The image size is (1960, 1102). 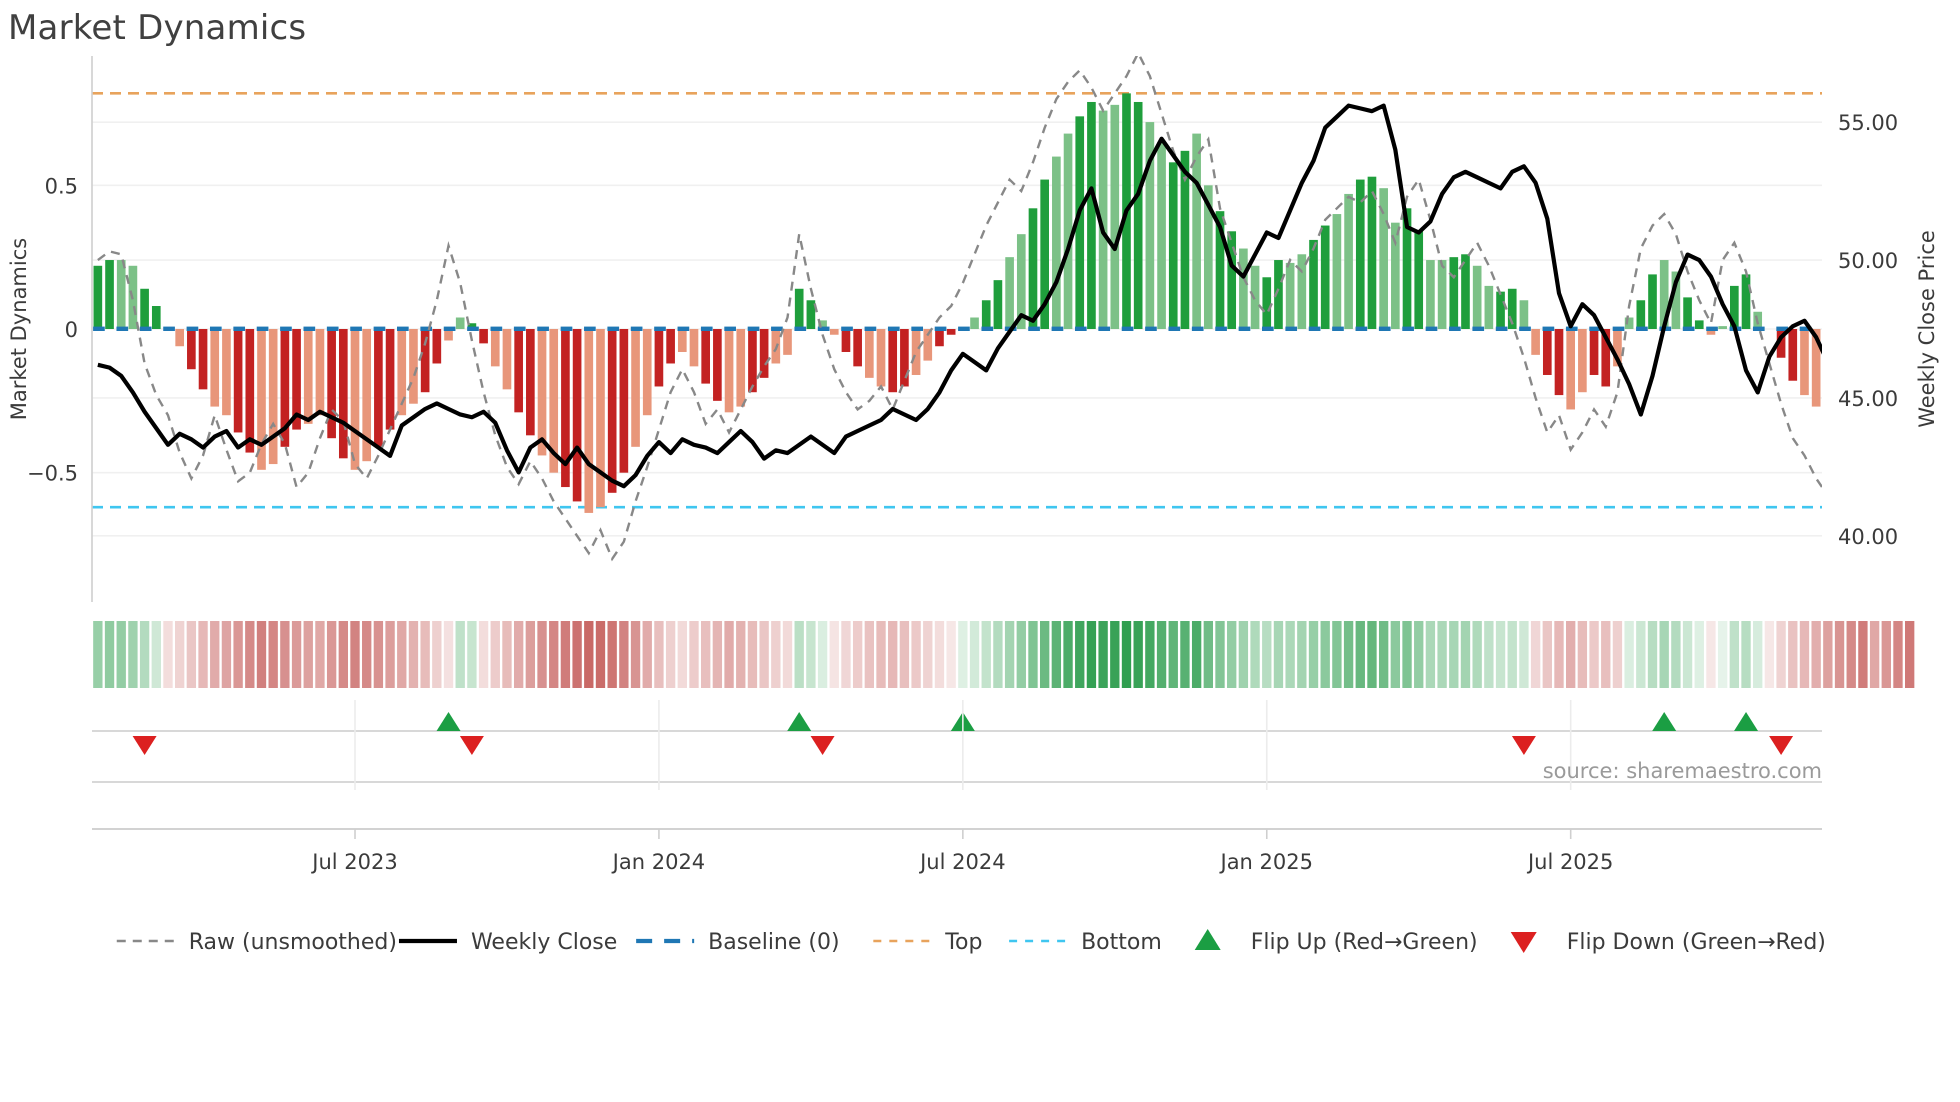 What do you see at coordinates (1868, 399) in the screenshot?
I see `right-tick-label: 45.00` at bounding box center [1868, 399].